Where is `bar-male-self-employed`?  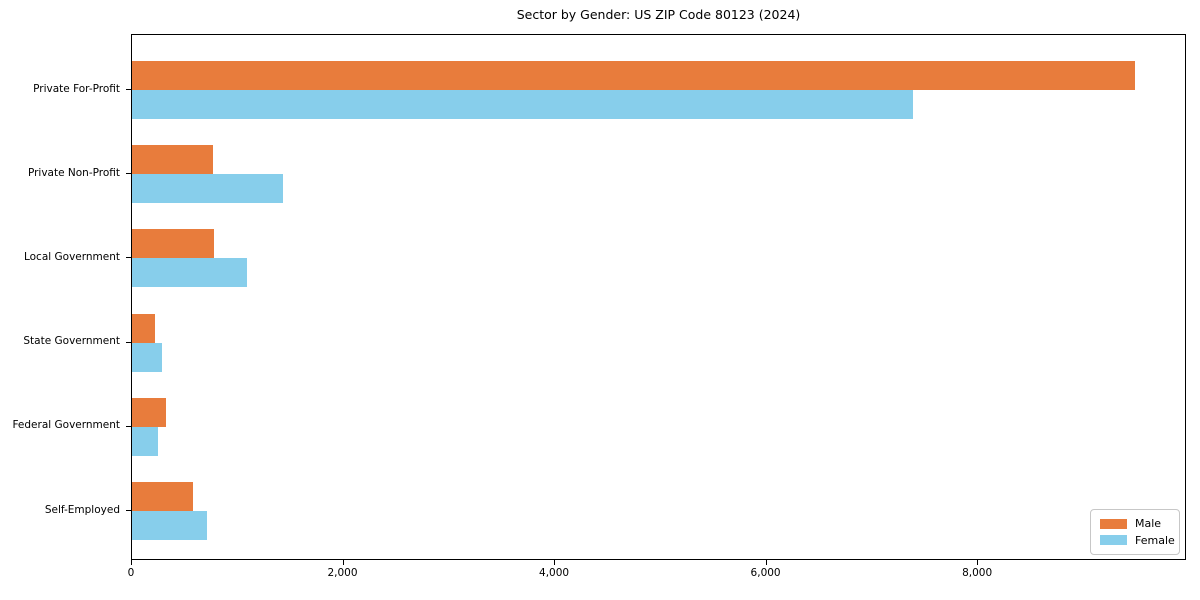 bar-male-self-employed is located at coordinates (163, 496).